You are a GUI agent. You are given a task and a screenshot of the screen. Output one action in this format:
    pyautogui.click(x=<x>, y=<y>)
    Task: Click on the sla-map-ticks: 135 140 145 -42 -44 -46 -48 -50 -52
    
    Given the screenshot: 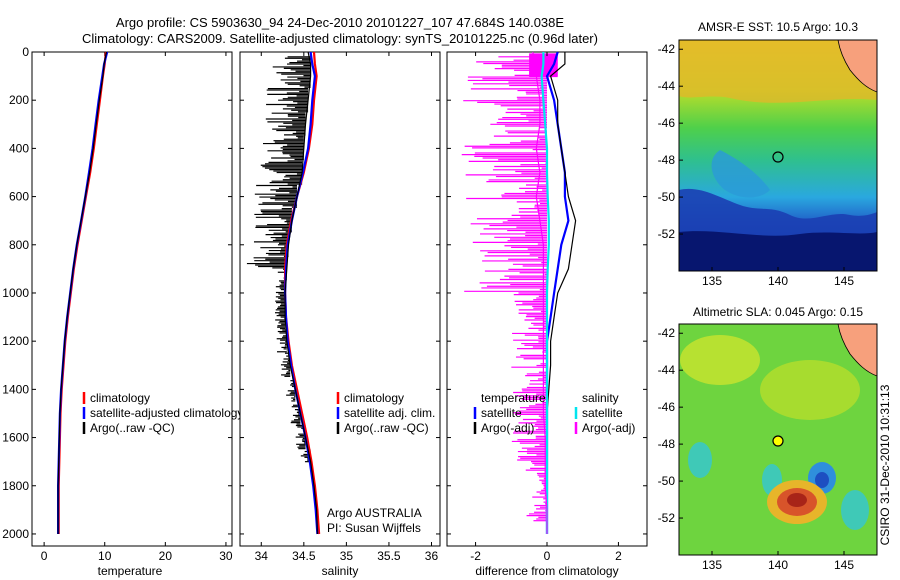 What is the action you would take?
    pyautogui.click(x=756, y=449)
    